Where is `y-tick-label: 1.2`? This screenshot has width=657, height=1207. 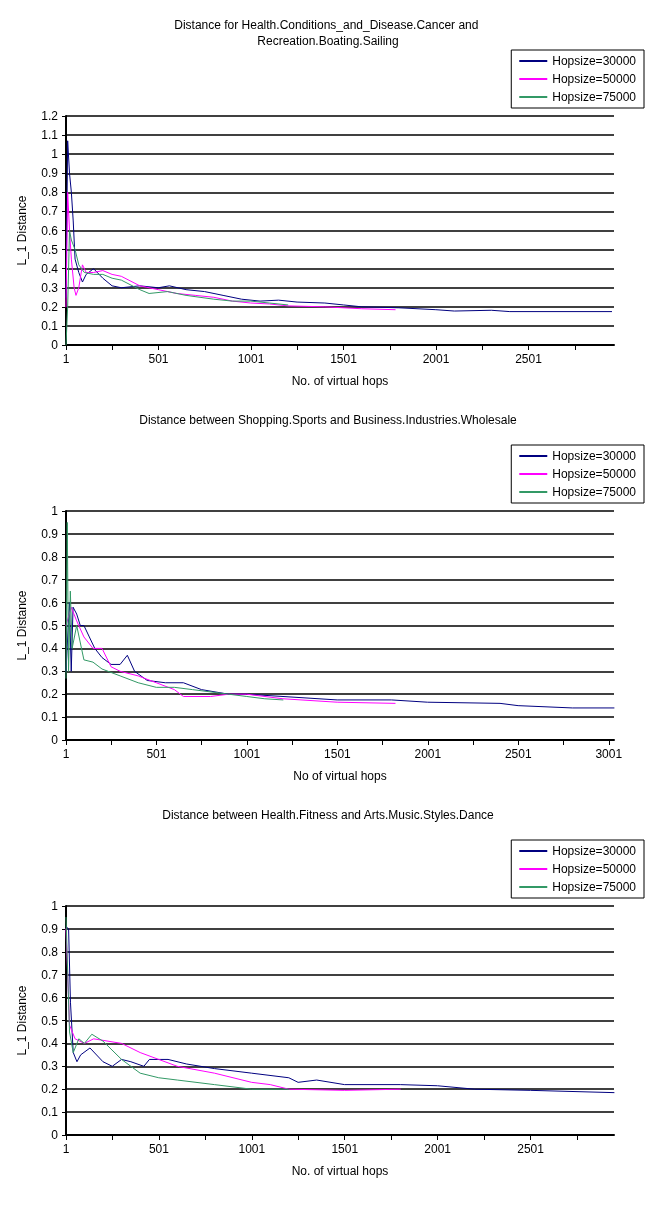
y-tick-label: 1.2 is located at coordinates (50, 116).